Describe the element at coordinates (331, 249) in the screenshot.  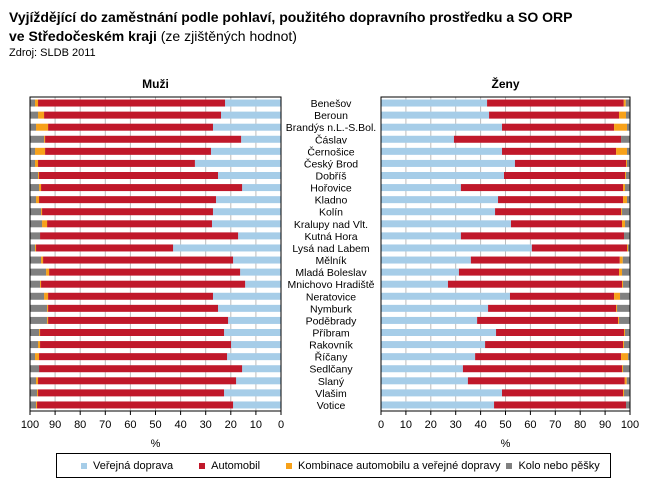
I see `category-label: Lysá nad Labem` at that location.